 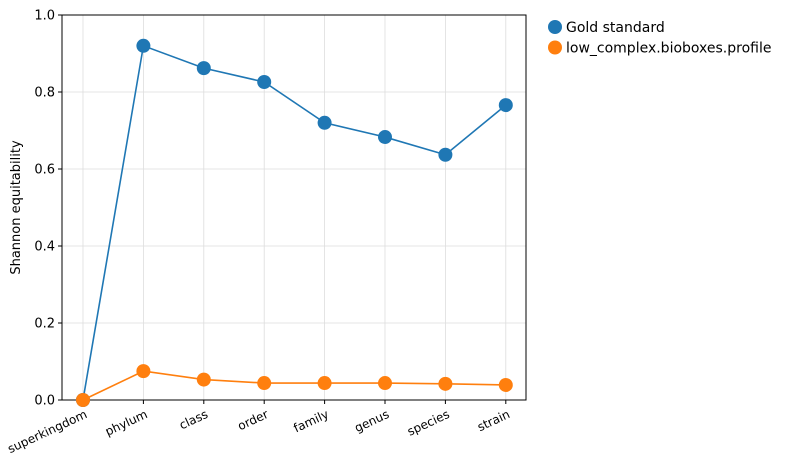 What do you see at coordinates (668, 49) in the screenshot?
I see `legend-label: low_complex.bioboxes.profile` at bounding box center [668, 49].